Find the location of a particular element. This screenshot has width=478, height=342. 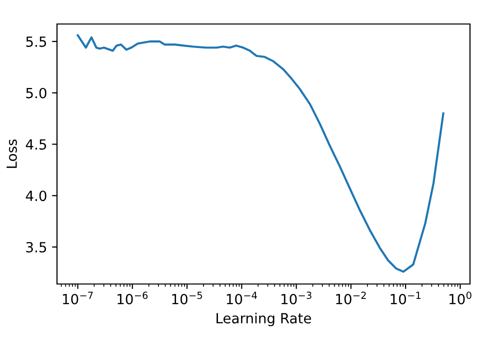

y-tick-label: 5.0 is located at coordinates (36, 93).